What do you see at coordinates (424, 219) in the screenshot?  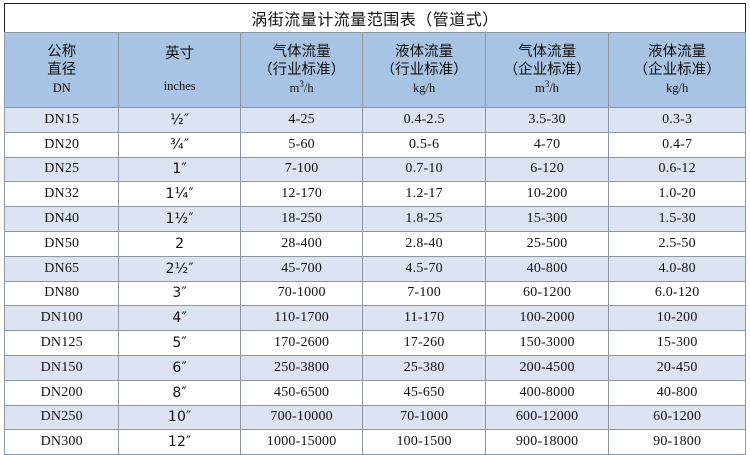 I see `cell-liquid-industry: 1.8-25` at bounding box center [424, 219].